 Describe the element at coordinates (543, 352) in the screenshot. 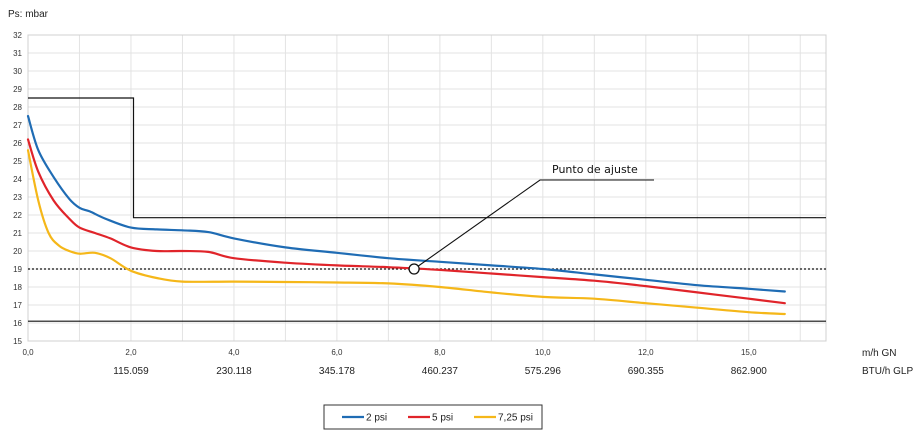

I see `x-tick-label: 10,0` at that location.